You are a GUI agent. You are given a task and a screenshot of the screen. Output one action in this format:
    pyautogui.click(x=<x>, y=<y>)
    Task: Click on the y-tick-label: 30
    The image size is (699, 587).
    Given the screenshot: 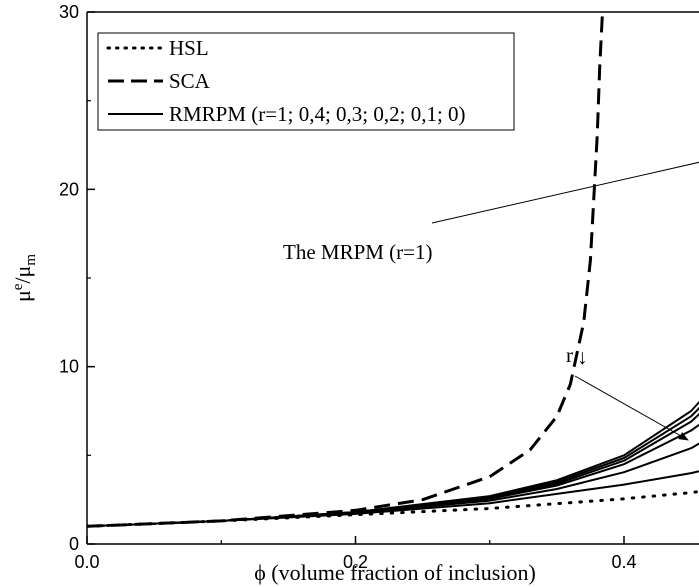 What is the action you would take?
    pyautogui.click(x=69, y=12)
    